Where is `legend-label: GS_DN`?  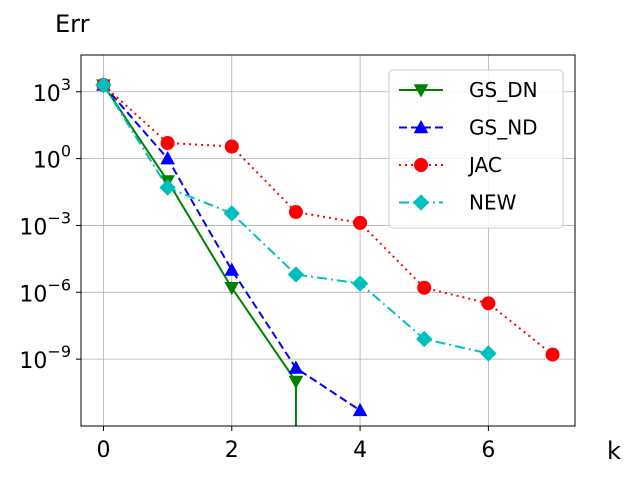
legend-label: GS_DN is located at coordinates (503, 90).